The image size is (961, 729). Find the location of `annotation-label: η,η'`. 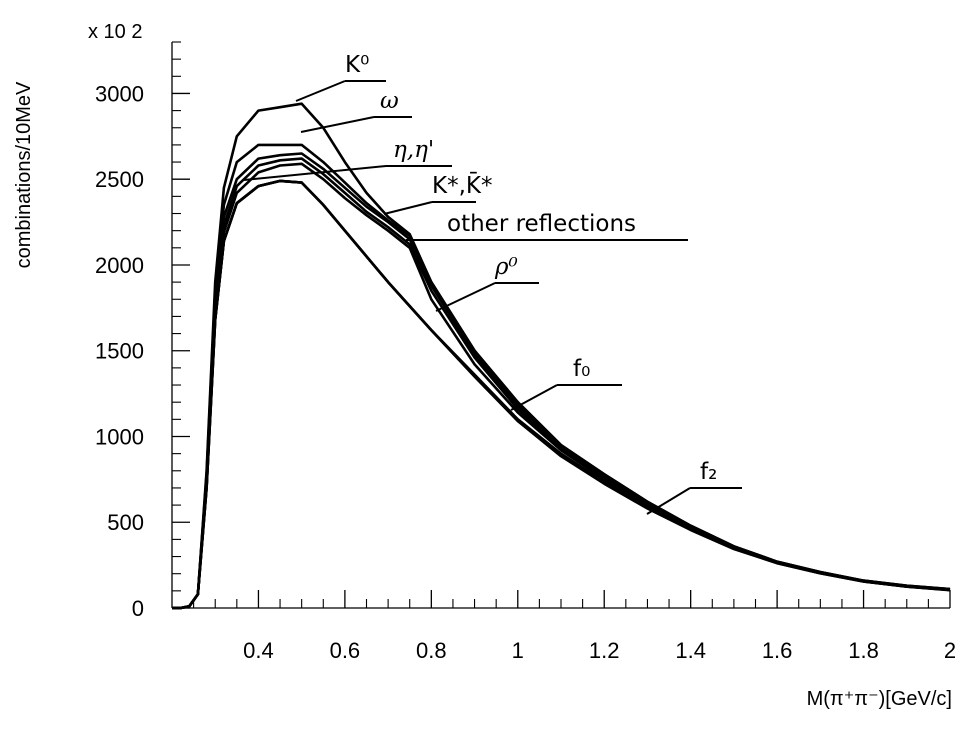

annotation-label: η,η' is located at coordinates (413, 150).